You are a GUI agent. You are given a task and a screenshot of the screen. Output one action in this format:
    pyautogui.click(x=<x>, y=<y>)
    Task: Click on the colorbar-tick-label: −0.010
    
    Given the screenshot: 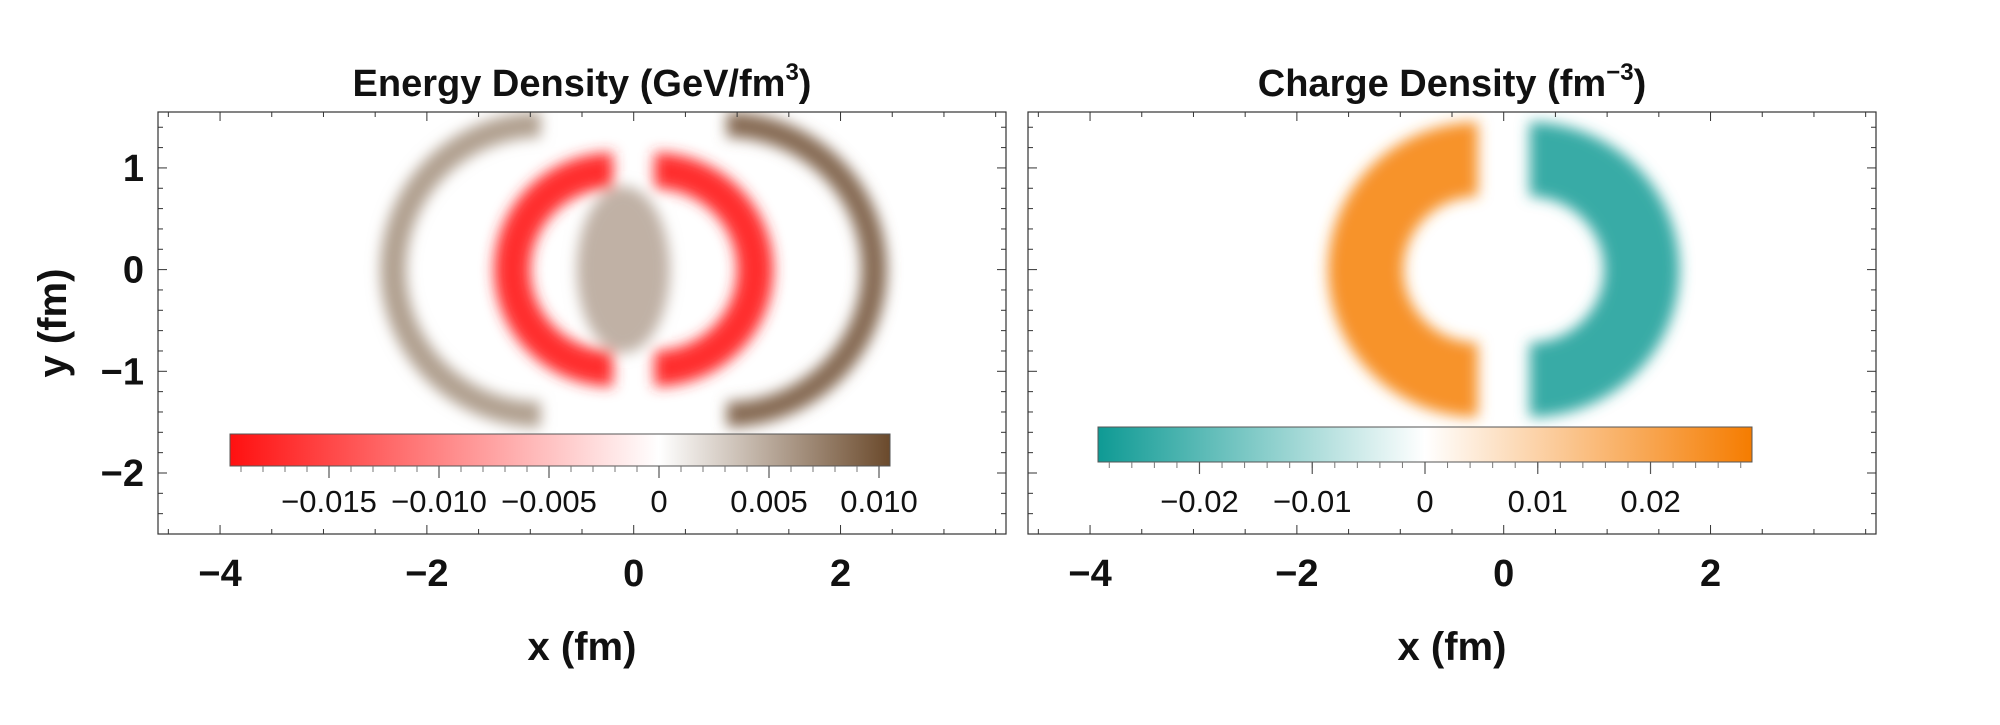 What is the action you would take?
    pyautogui.click(x=439, y=501)
    